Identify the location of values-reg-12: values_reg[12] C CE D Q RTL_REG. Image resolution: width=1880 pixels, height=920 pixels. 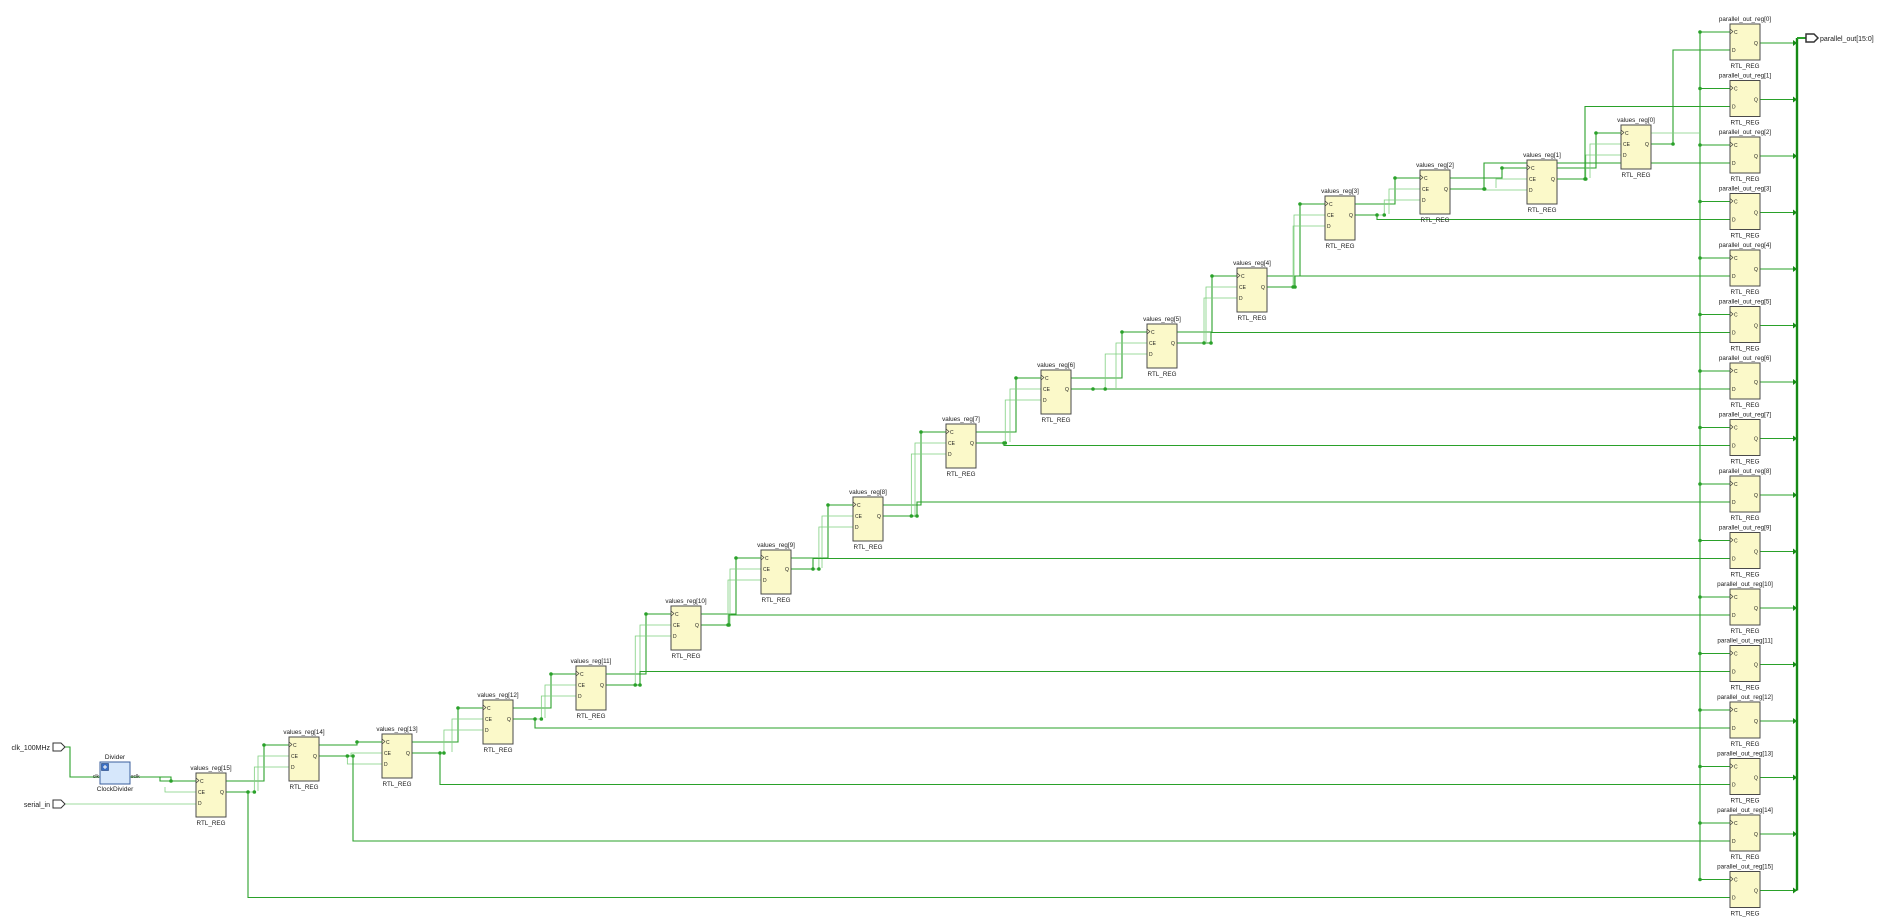
(498, 723).